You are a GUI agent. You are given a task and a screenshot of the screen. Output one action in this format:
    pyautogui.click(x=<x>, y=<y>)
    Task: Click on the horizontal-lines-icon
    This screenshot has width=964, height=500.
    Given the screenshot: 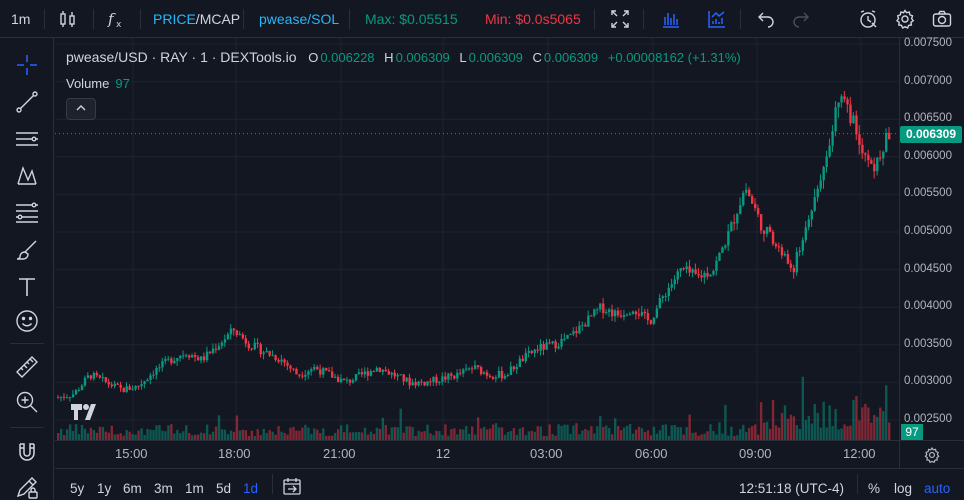 What is the action you would take?
    pyautogui.click(x=27, y=139)
    